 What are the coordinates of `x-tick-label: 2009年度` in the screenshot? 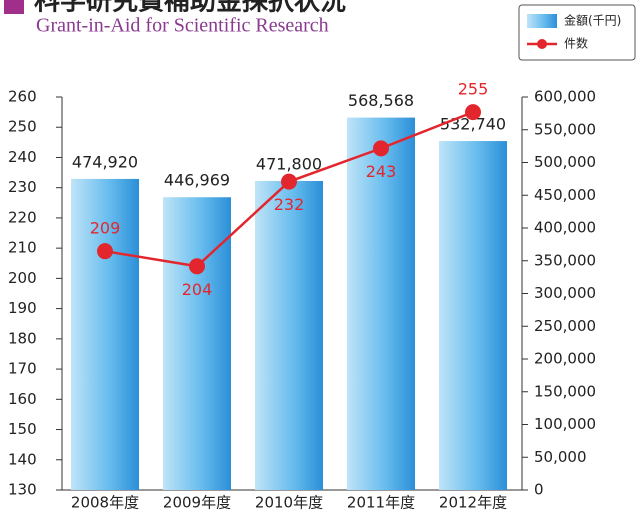 It's located at (197, 503).